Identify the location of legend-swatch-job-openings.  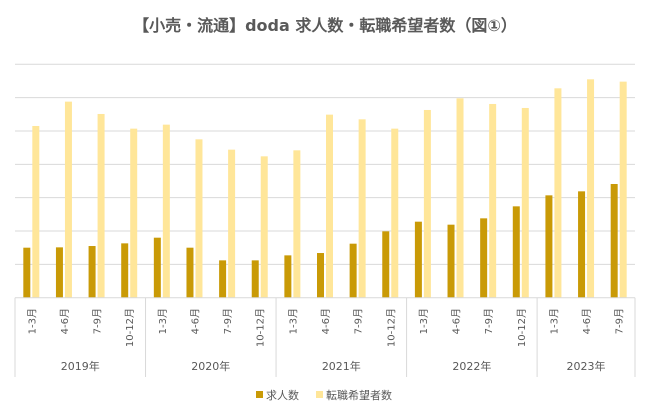
(259, 394).